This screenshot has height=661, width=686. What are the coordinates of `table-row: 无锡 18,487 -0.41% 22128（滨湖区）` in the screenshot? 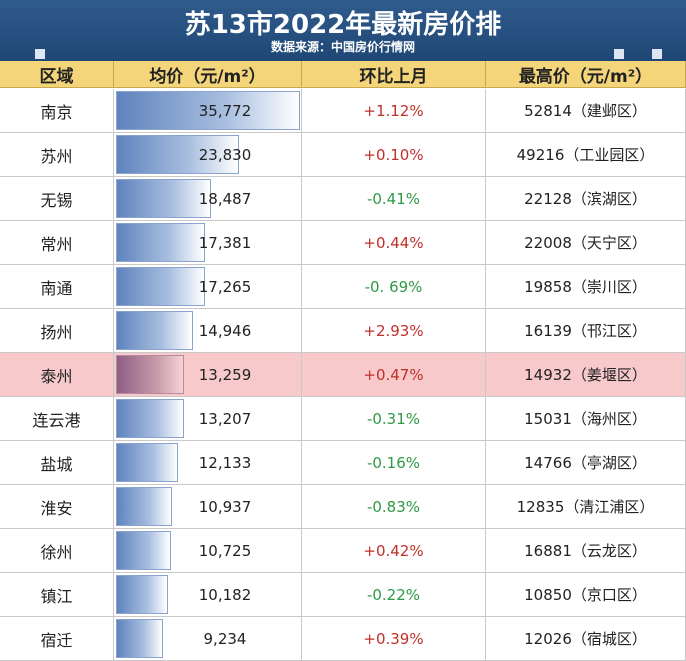 It's located at (343, 199).